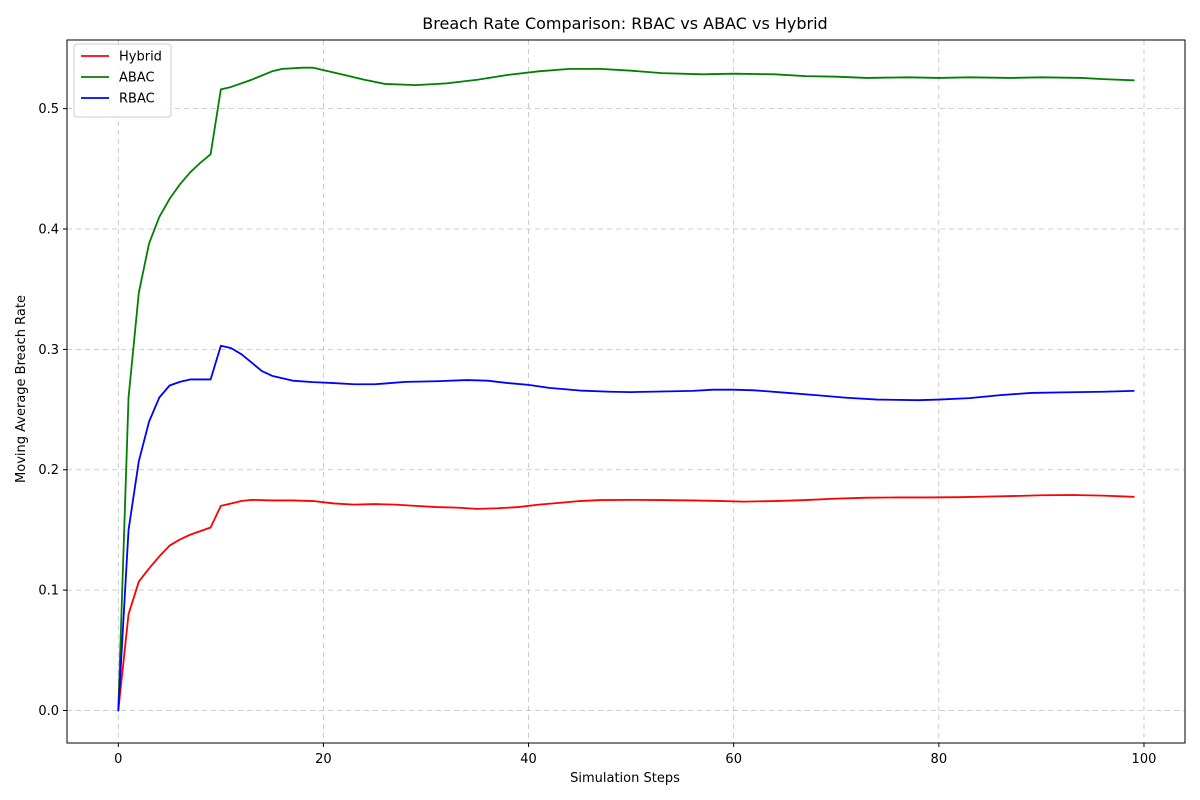 The image size is (1200, 800). What do you see at coordinates (528, 759) in the screenshot?
I see `x-tick-label: 40` at bounding box center [528, 759].